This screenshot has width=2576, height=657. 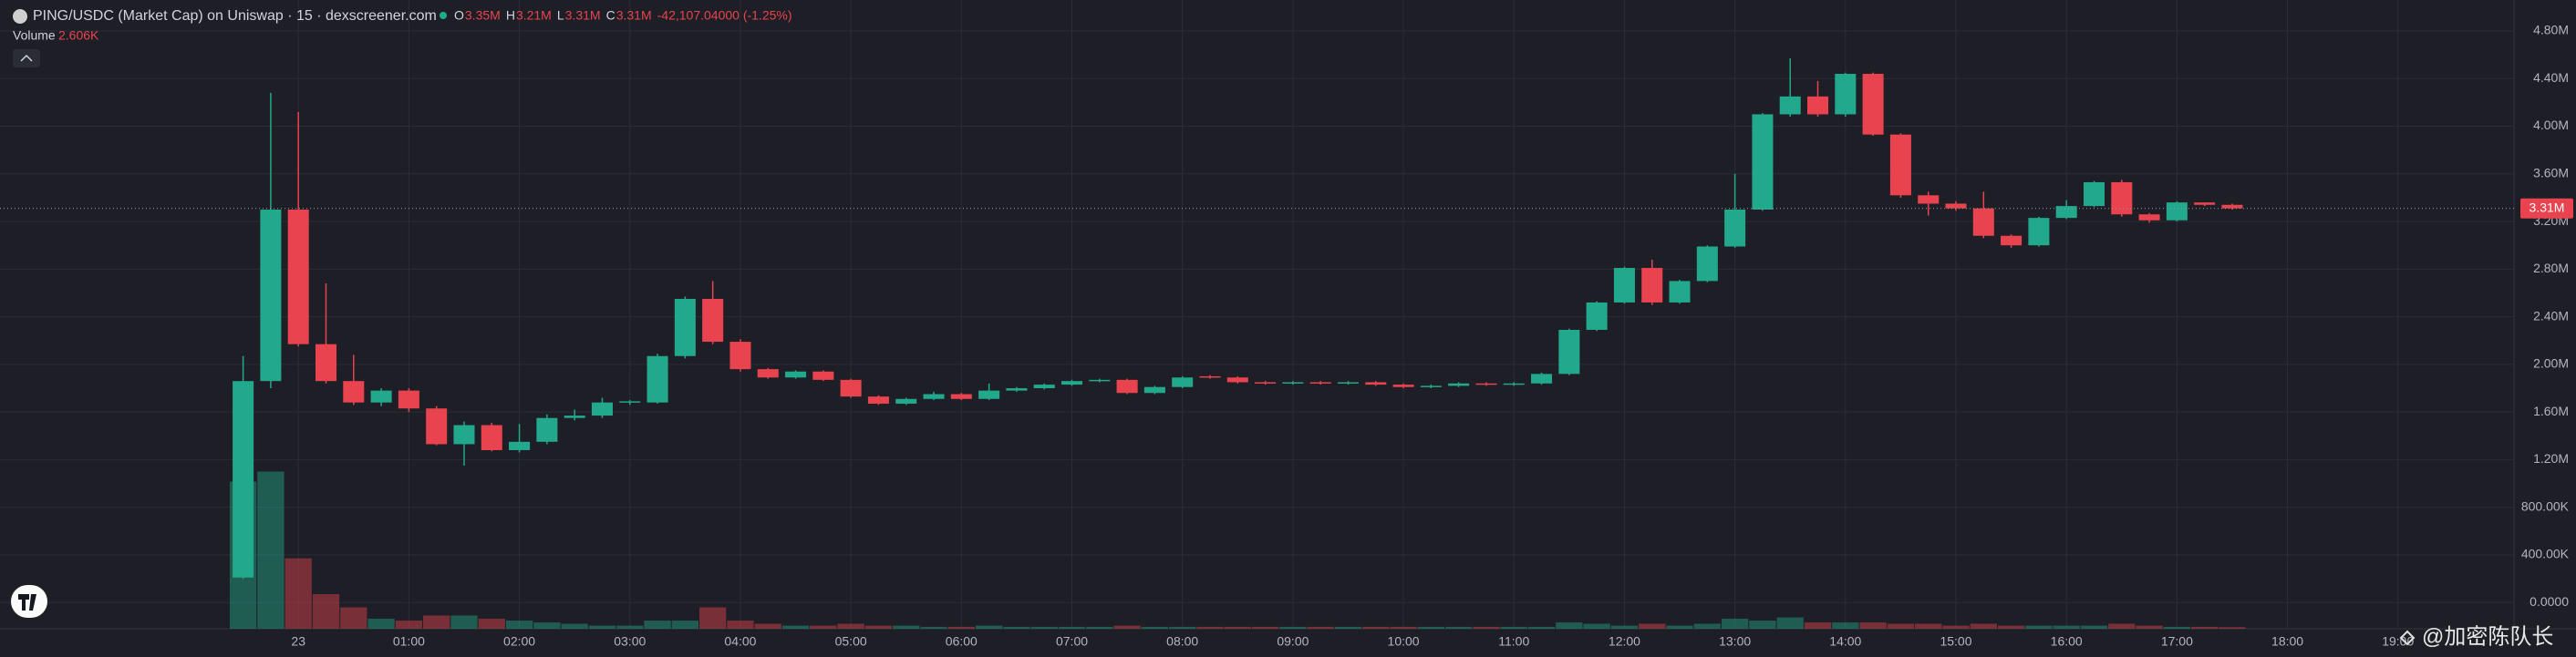 What do you see at coordinates (2551, 30) in the screenshot?
I see `y-tick-label: 4.80M` at bounding box center [2551, 30].